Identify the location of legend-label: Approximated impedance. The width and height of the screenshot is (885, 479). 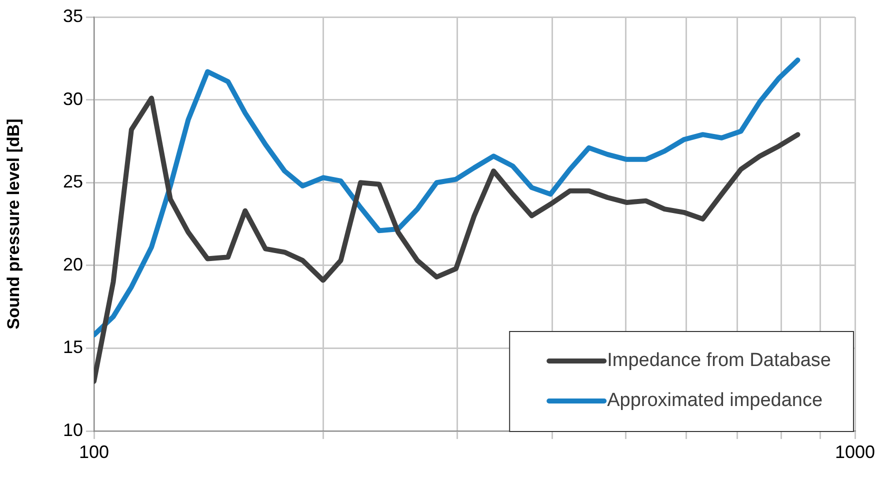
(715, 401).